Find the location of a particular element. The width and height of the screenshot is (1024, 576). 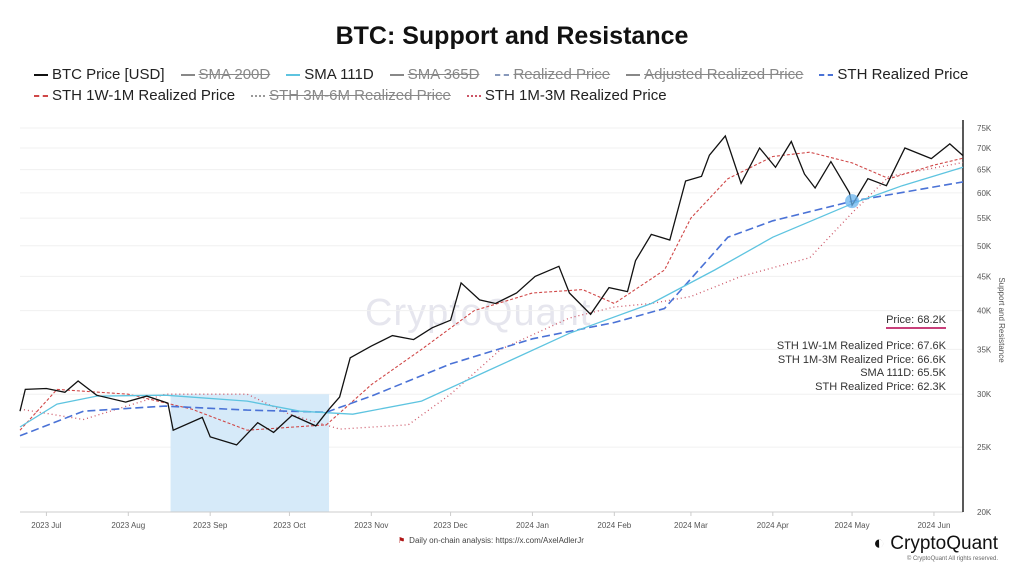

y-tick-label: 40K is located at coordinates (984, 311).